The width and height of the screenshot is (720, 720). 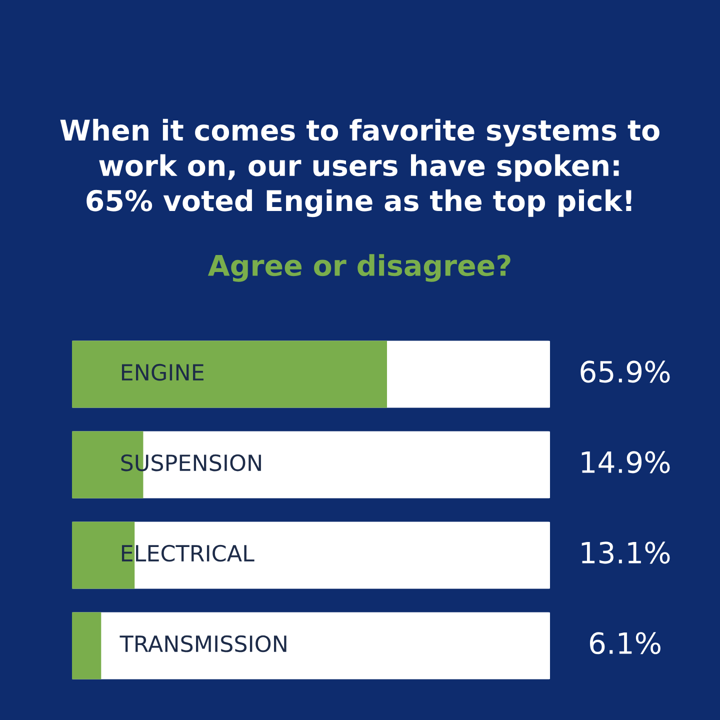 I want to click on bar, so click(x=87, y=646).